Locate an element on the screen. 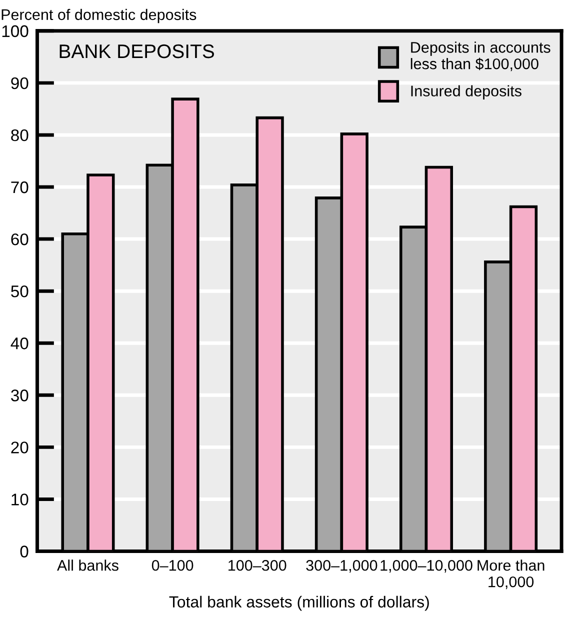 This screenshot has height=618, width=573. y-tick-label: 60 is located at coordinates (19, 239).